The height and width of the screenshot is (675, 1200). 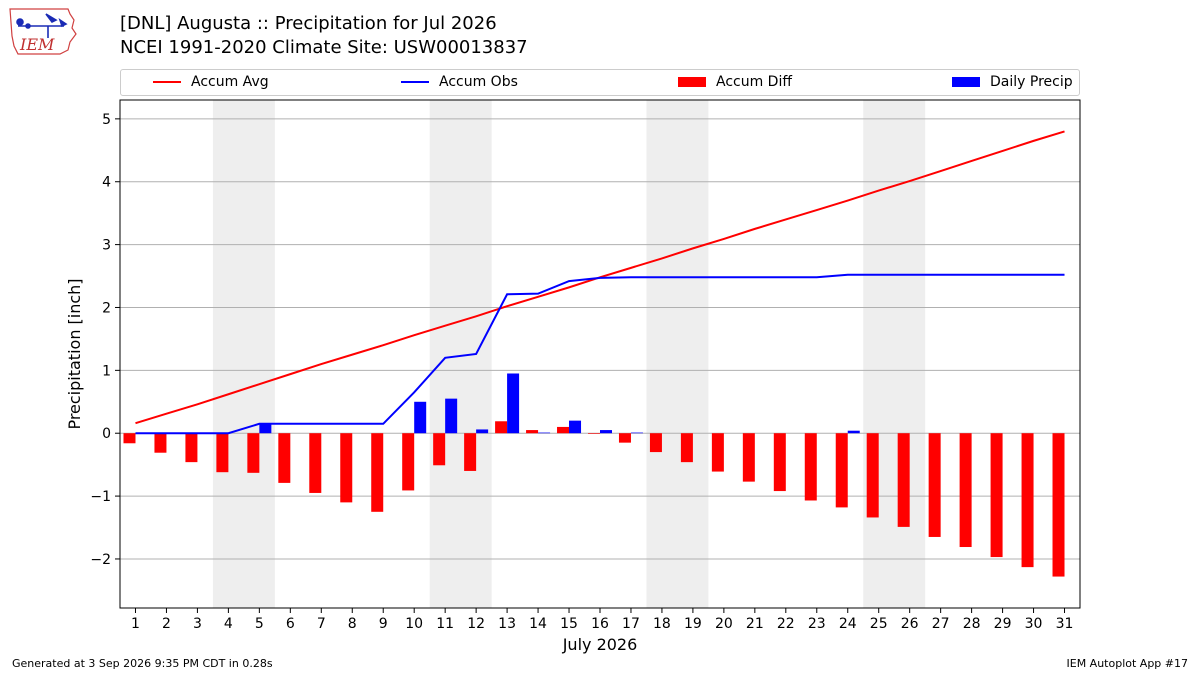 I want to click on weather-instrument-icon, so click(x=42, y=25).